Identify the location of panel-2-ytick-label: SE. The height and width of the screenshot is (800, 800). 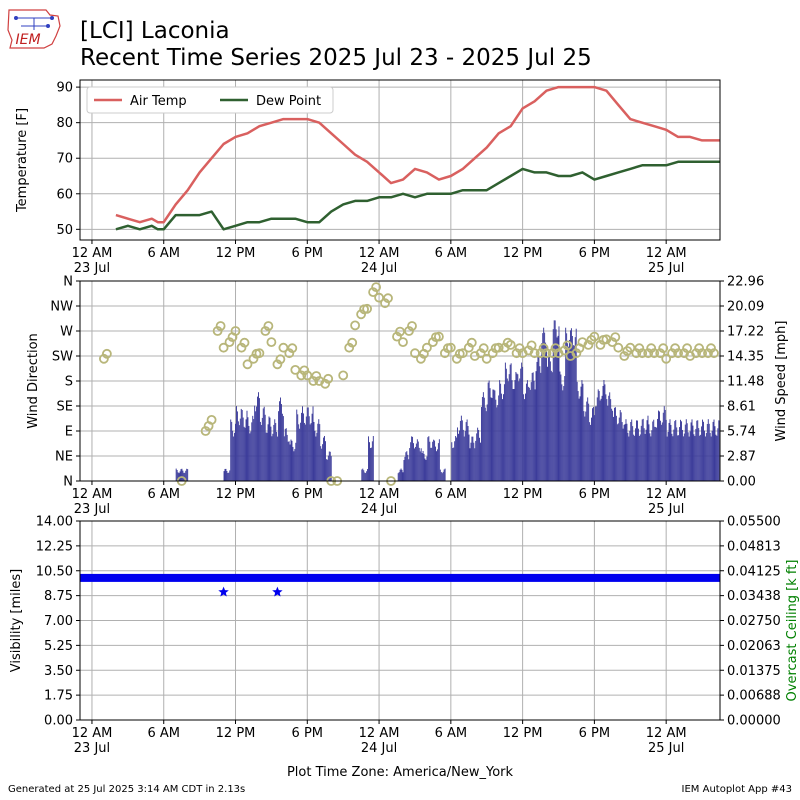
(65, 407).